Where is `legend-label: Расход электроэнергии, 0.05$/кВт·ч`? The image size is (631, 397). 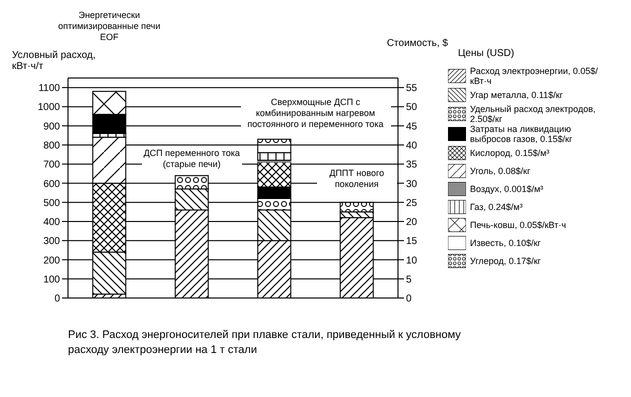
legend-label: Расход электроэнергии, 0.05$/кВт·ч is located at coordinates (534, 76).